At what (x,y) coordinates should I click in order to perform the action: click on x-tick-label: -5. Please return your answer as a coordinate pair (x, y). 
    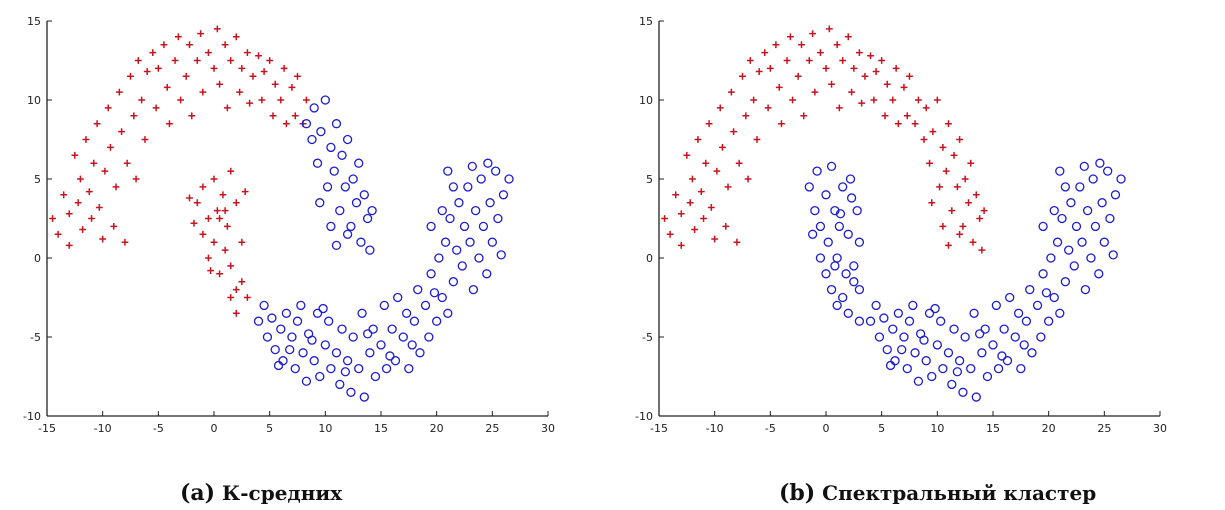
    Looking at the image, I should click on (770, 428).